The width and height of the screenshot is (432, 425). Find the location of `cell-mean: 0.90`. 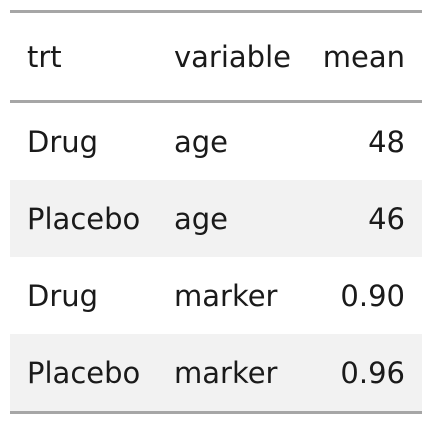

cell-mean: 0.90 is located at coordinates (364, 295).